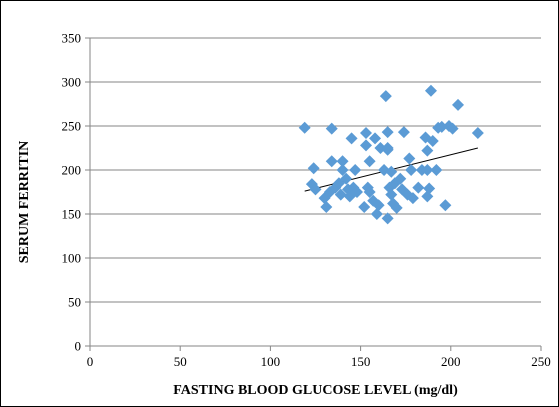 This screenshot has height=407, width=559. What do you see at coordinates (72, 170) in the screenshot?
I see `y-tick-label: 200` at bounding box center [72, 170].